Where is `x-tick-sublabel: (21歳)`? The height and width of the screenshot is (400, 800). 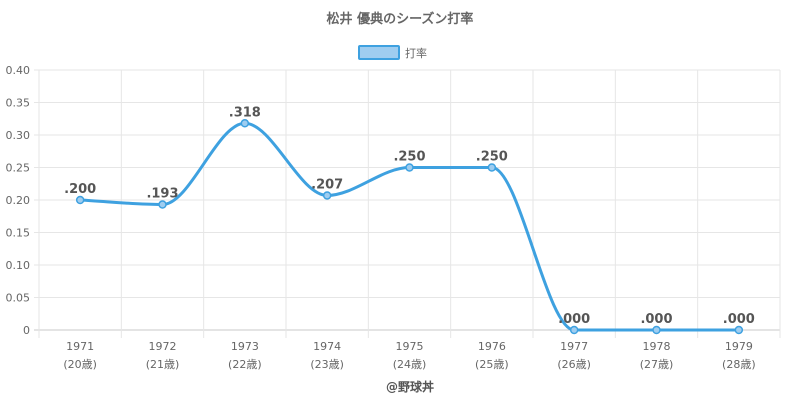 x-tick-sublabel: (21歳) is located at coordinates (163, 364).